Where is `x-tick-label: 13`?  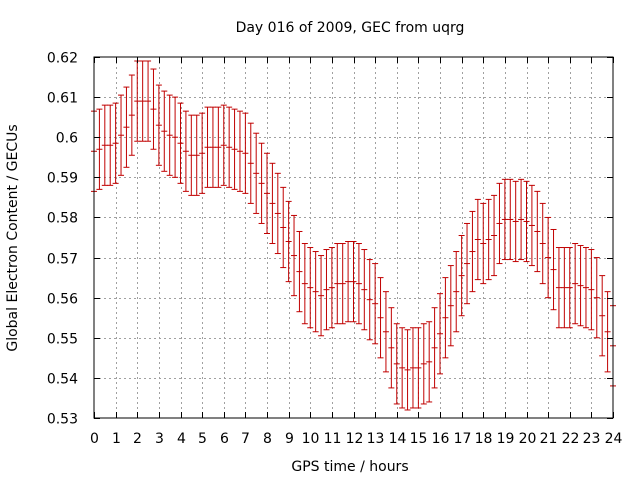 x-tick-label: 13 is located at coordinates (376, 439).